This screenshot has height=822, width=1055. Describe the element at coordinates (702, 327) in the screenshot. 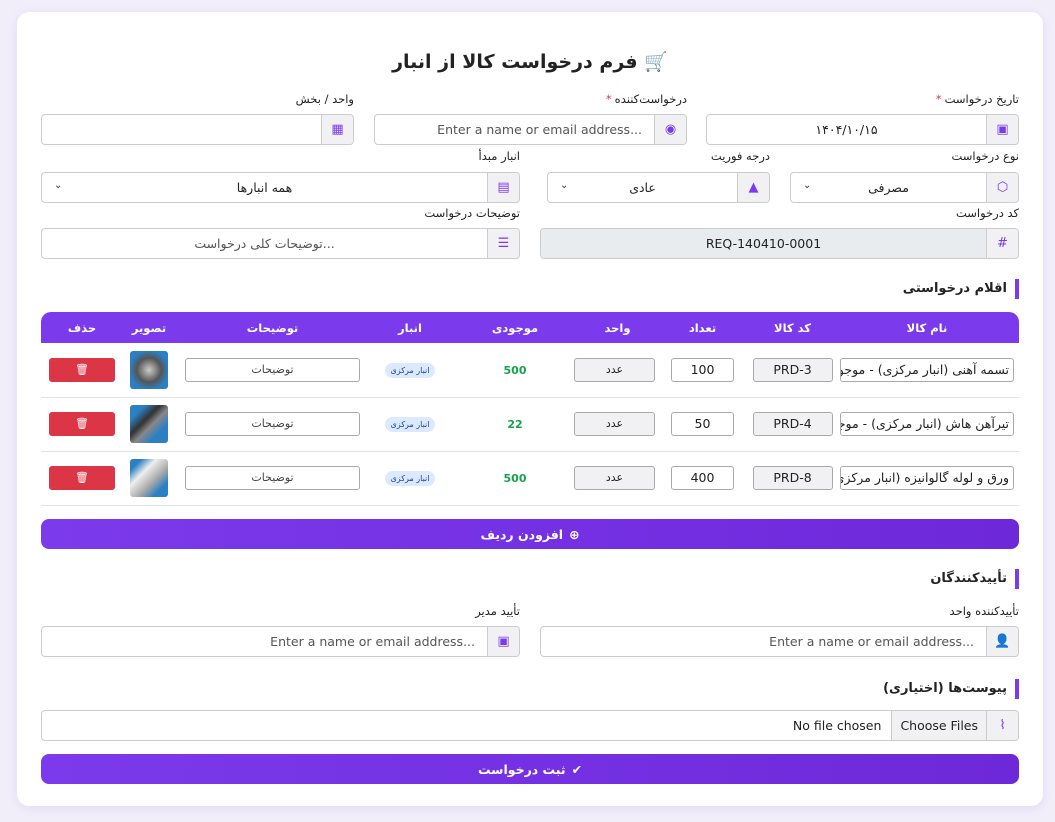

I see `col-qty: تعداد` at that location.